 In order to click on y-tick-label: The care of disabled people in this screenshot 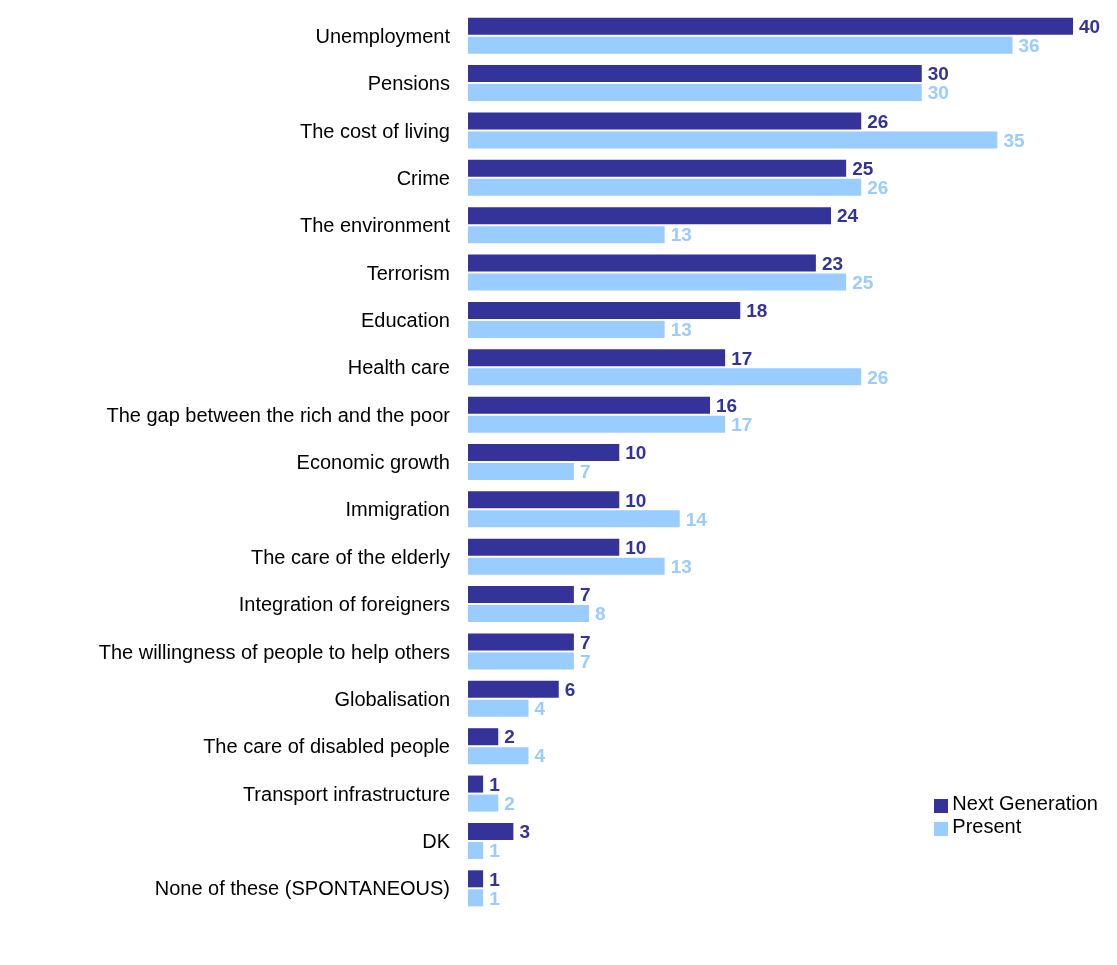, I will do `click(326, 746)`.